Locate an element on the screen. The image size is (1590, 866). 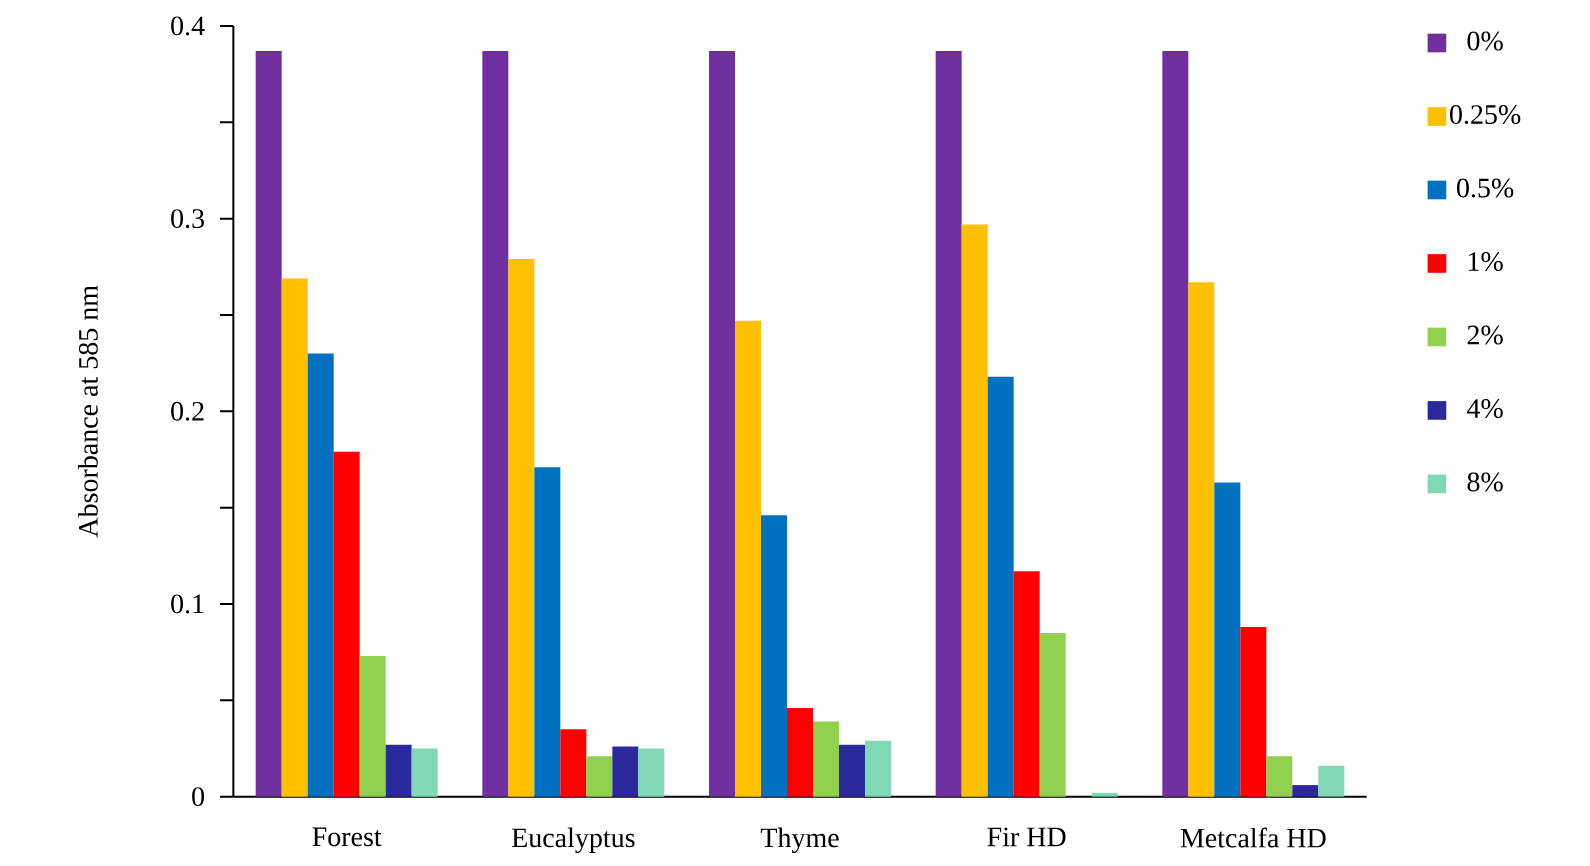
x-tick-label: Eucalyptus is located at coordinates (573, 840).